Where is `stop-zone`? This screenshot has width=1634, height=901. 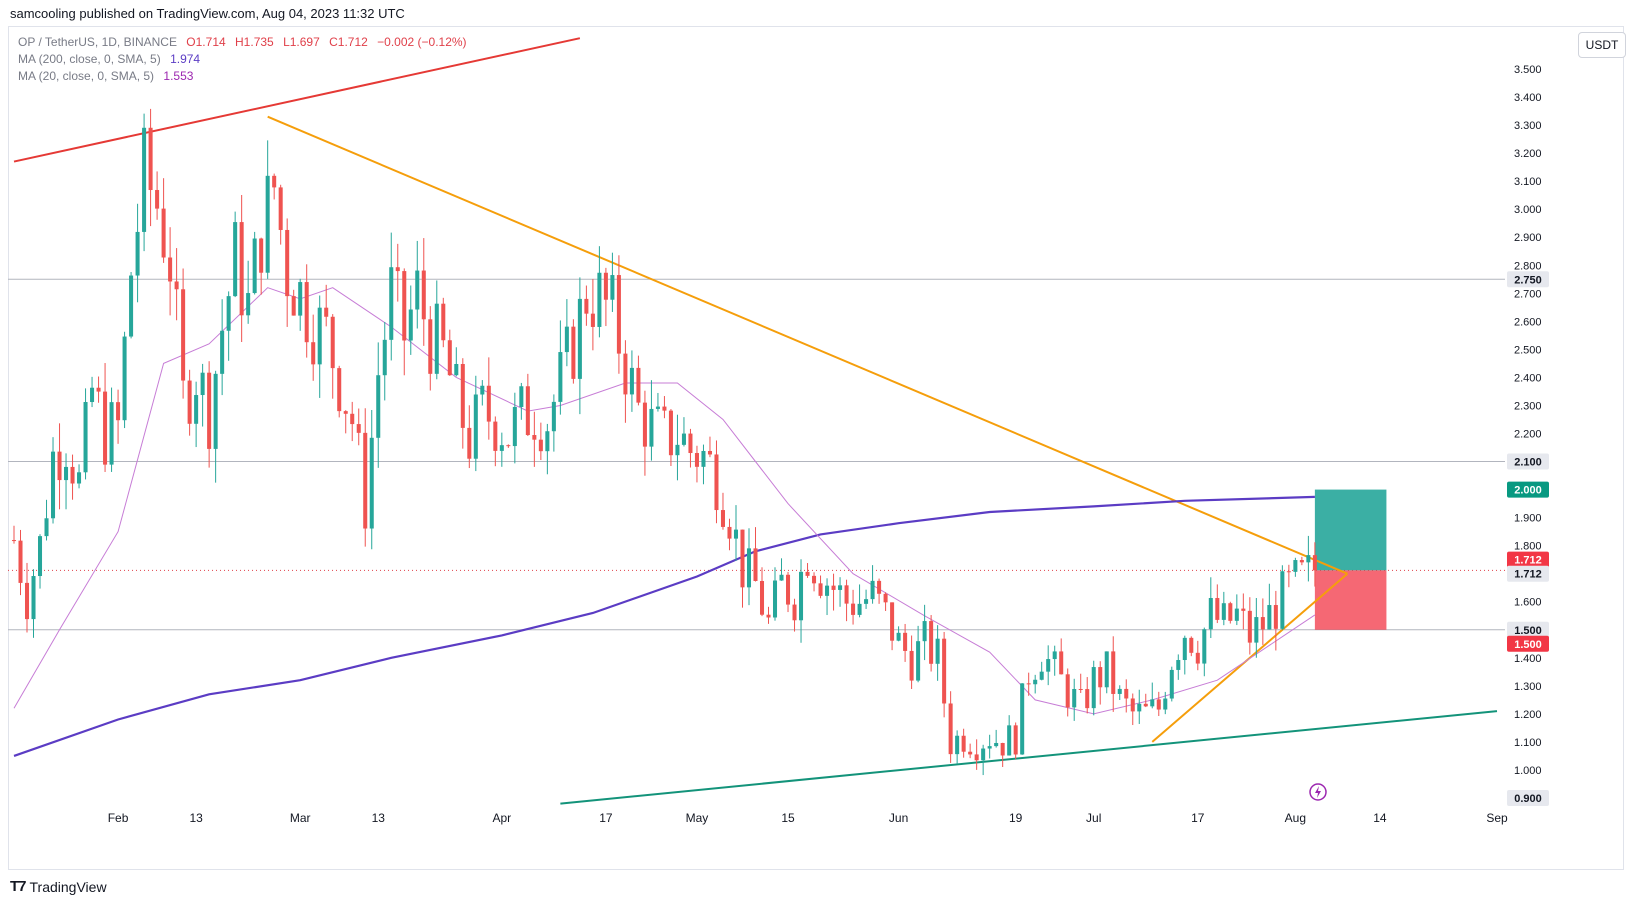 stop-zone is located at coordinates (1350, 600).